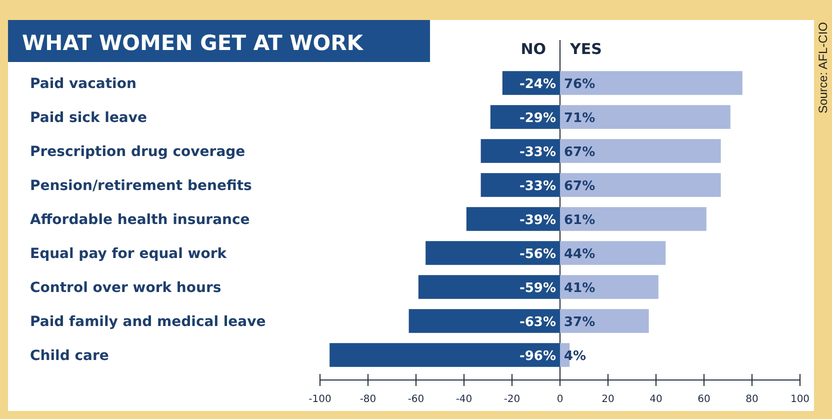  I want to click on data-label: 4%, so click(575, 356).